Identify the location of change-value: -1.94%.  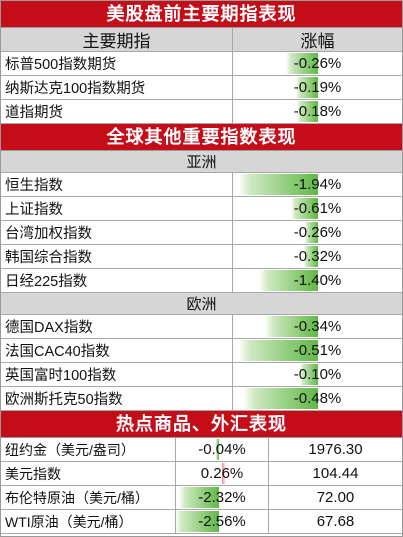
(317, 184).